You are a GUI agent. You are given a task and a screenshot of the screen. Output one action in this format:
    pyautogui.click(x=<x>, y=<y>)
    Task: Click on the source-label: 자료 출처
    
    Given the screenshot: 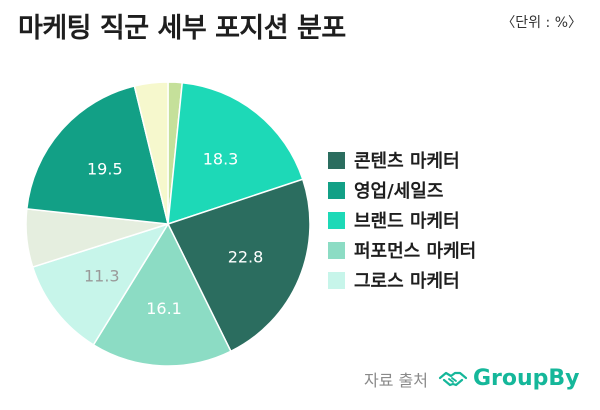 What is the action you would take?
    pyautogui.click(x=396, y=380)
    